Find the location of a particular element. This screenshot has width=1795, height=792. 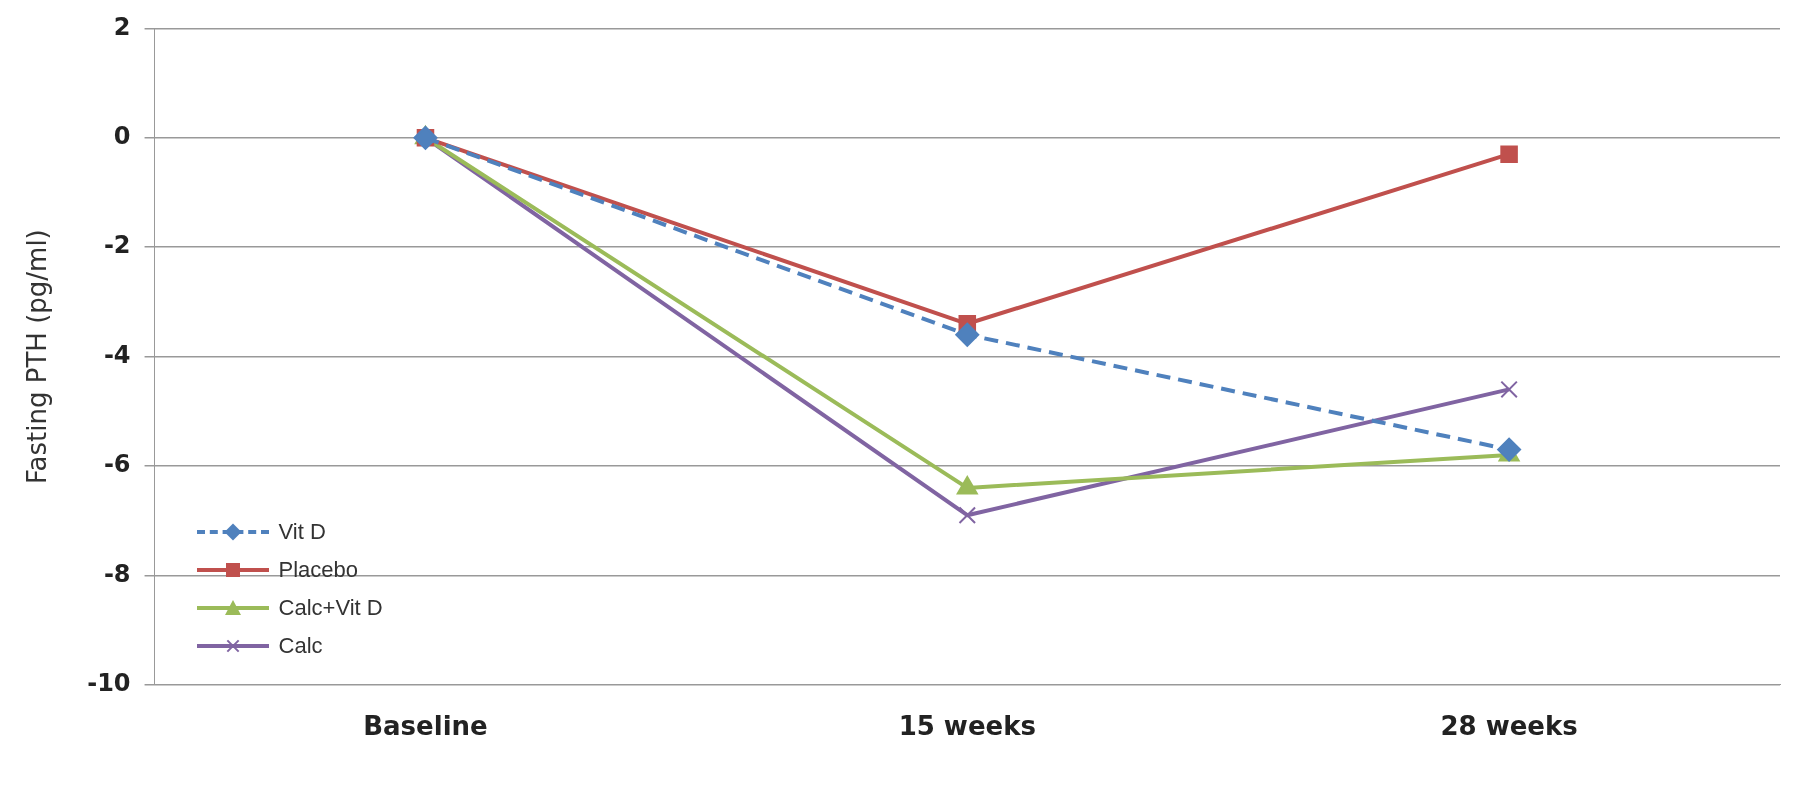

x-tick-label: Baseline is located at coordinates (425, 726).